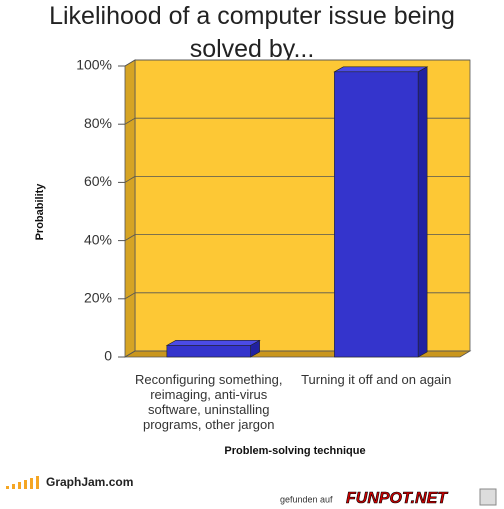 The width and height of the screenshot is (504, 509). Describe the element at coordinates (488, 497) in the screenshot. I see `watermark-icon` at that location.